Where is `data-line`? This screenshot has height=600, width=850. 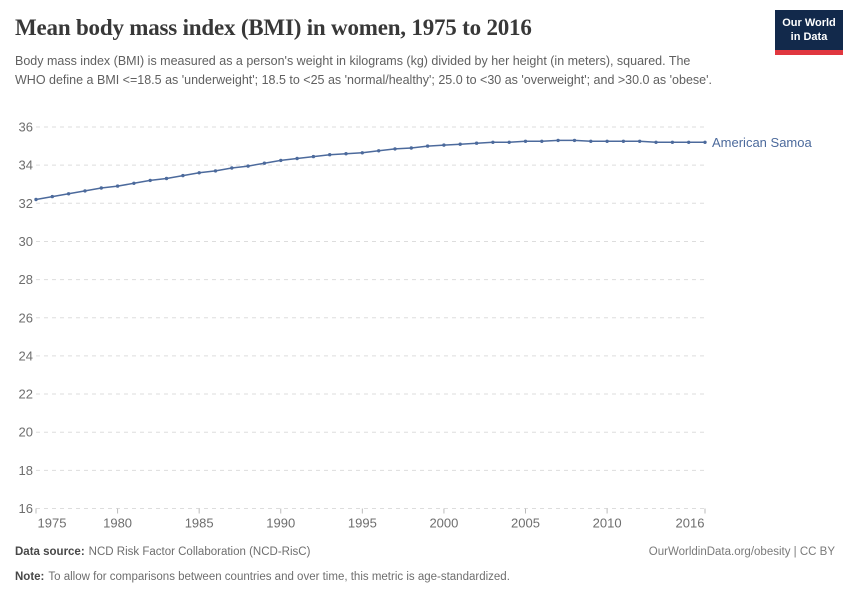
data-line is located at coordinates (370, 170).